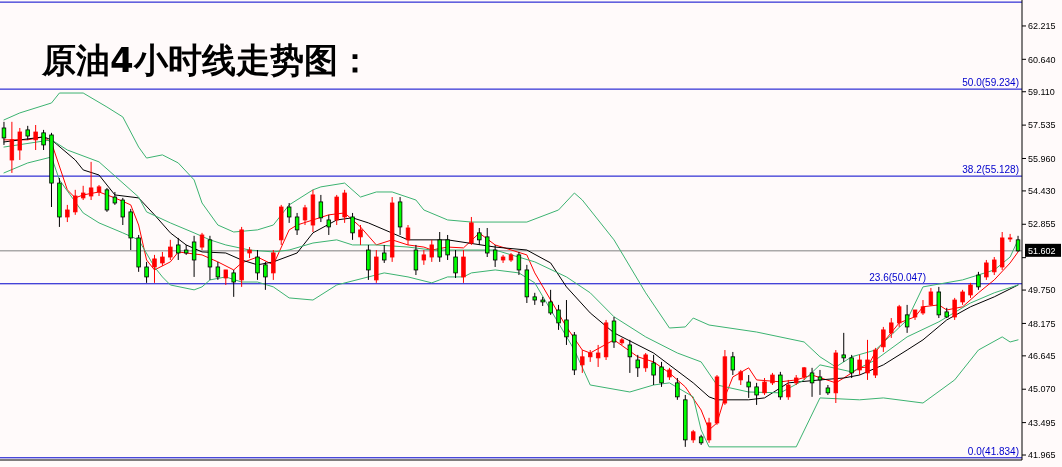  Describe the element at coordinates (1042, 323) in the screenshot. I see `y-tick-label: 48.175` at that location.